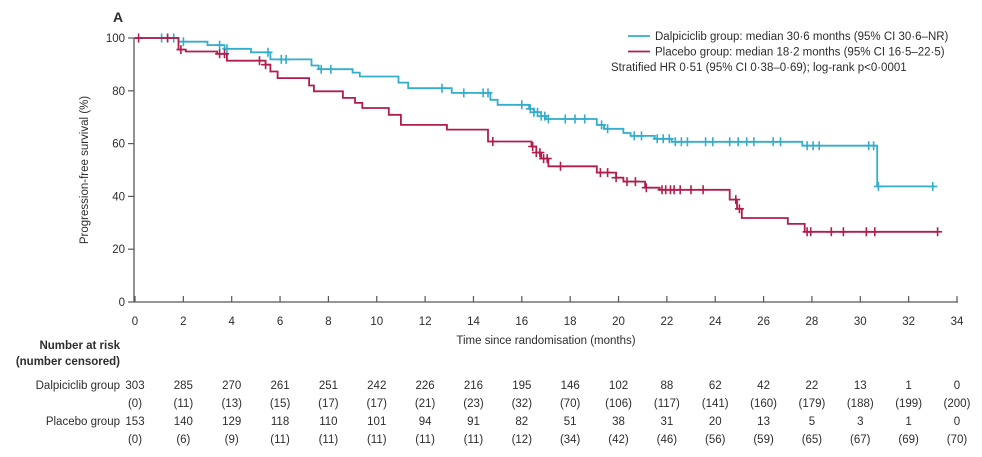  What do you see at coordinates (521, 422) in the screenshot?
I see `at-risk-count: 82` at bounding box center [521, 422].